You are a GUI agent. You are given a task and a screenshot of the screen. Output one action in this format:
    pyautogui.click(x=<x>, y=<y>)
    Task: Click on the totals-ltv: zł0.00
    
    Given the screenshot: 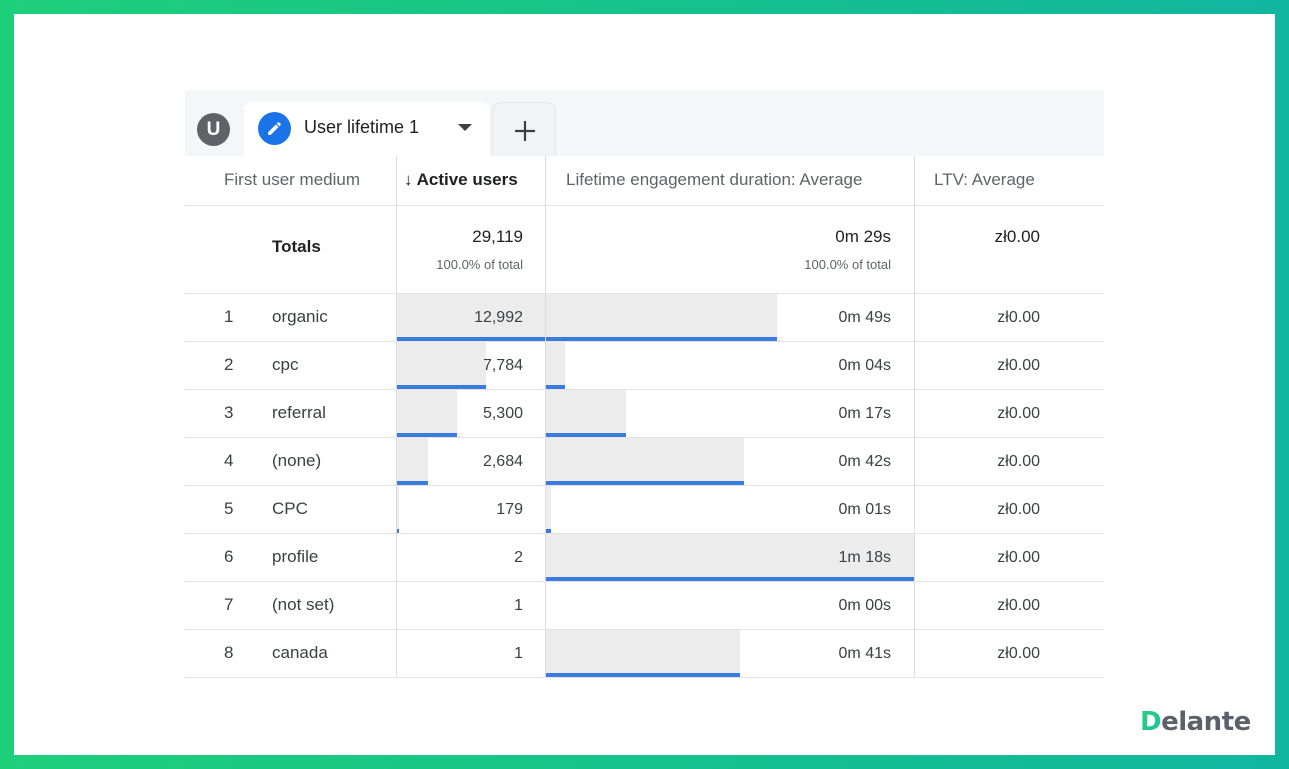 What is the action you would take?
    pyautogui.click(x=1017, y=236)
    